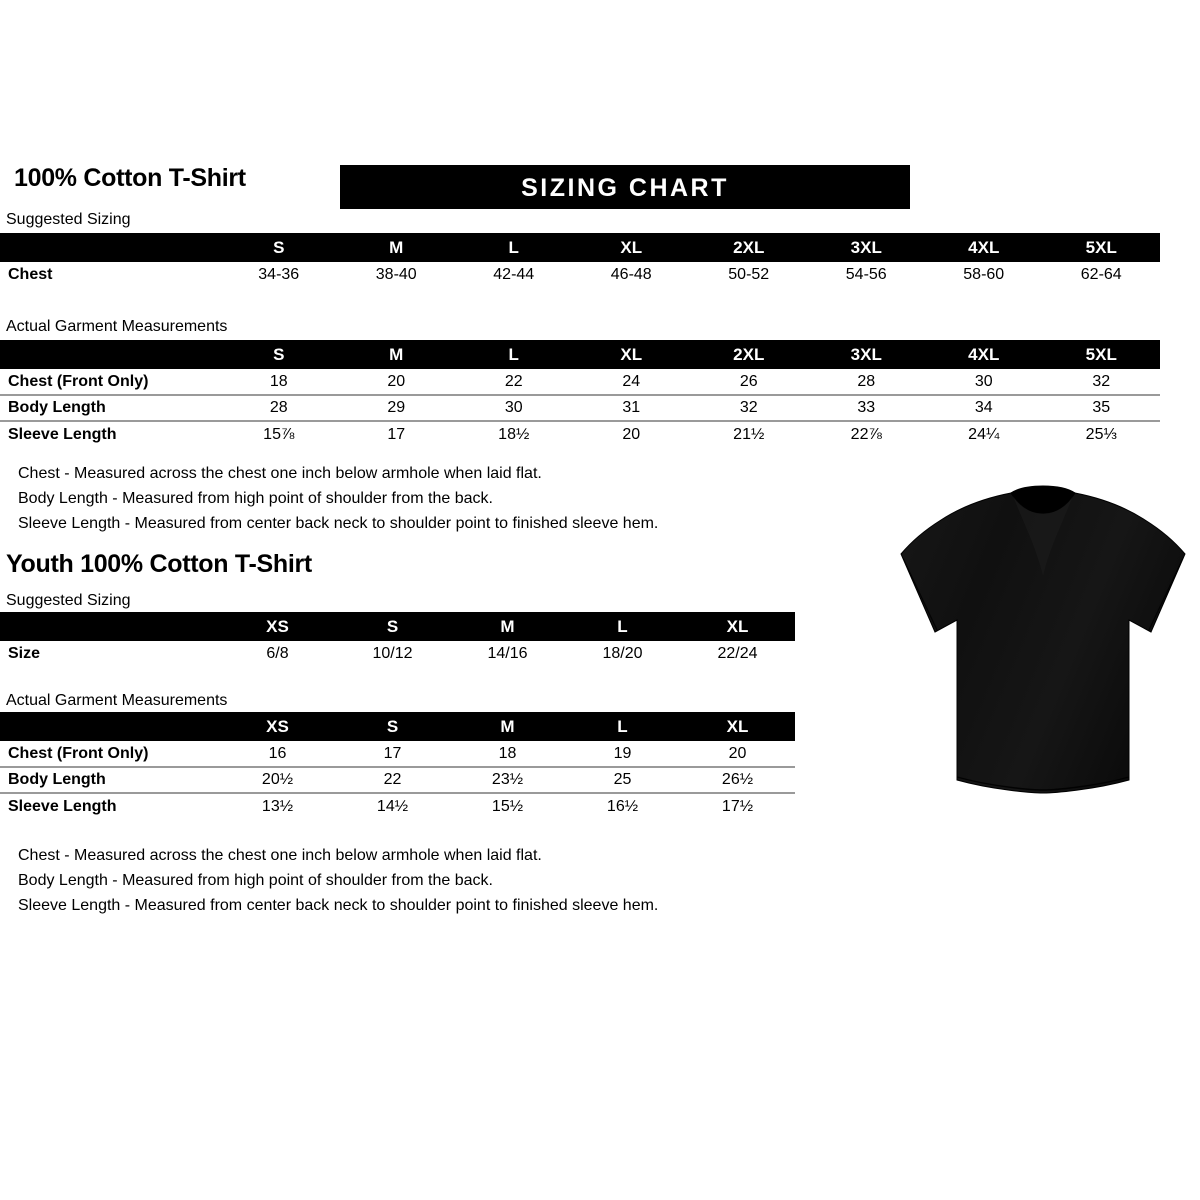  Describe the element at coordinates (514, 433) in the screenshot. I see `cell-sleevelength-l: 18½` at that location.